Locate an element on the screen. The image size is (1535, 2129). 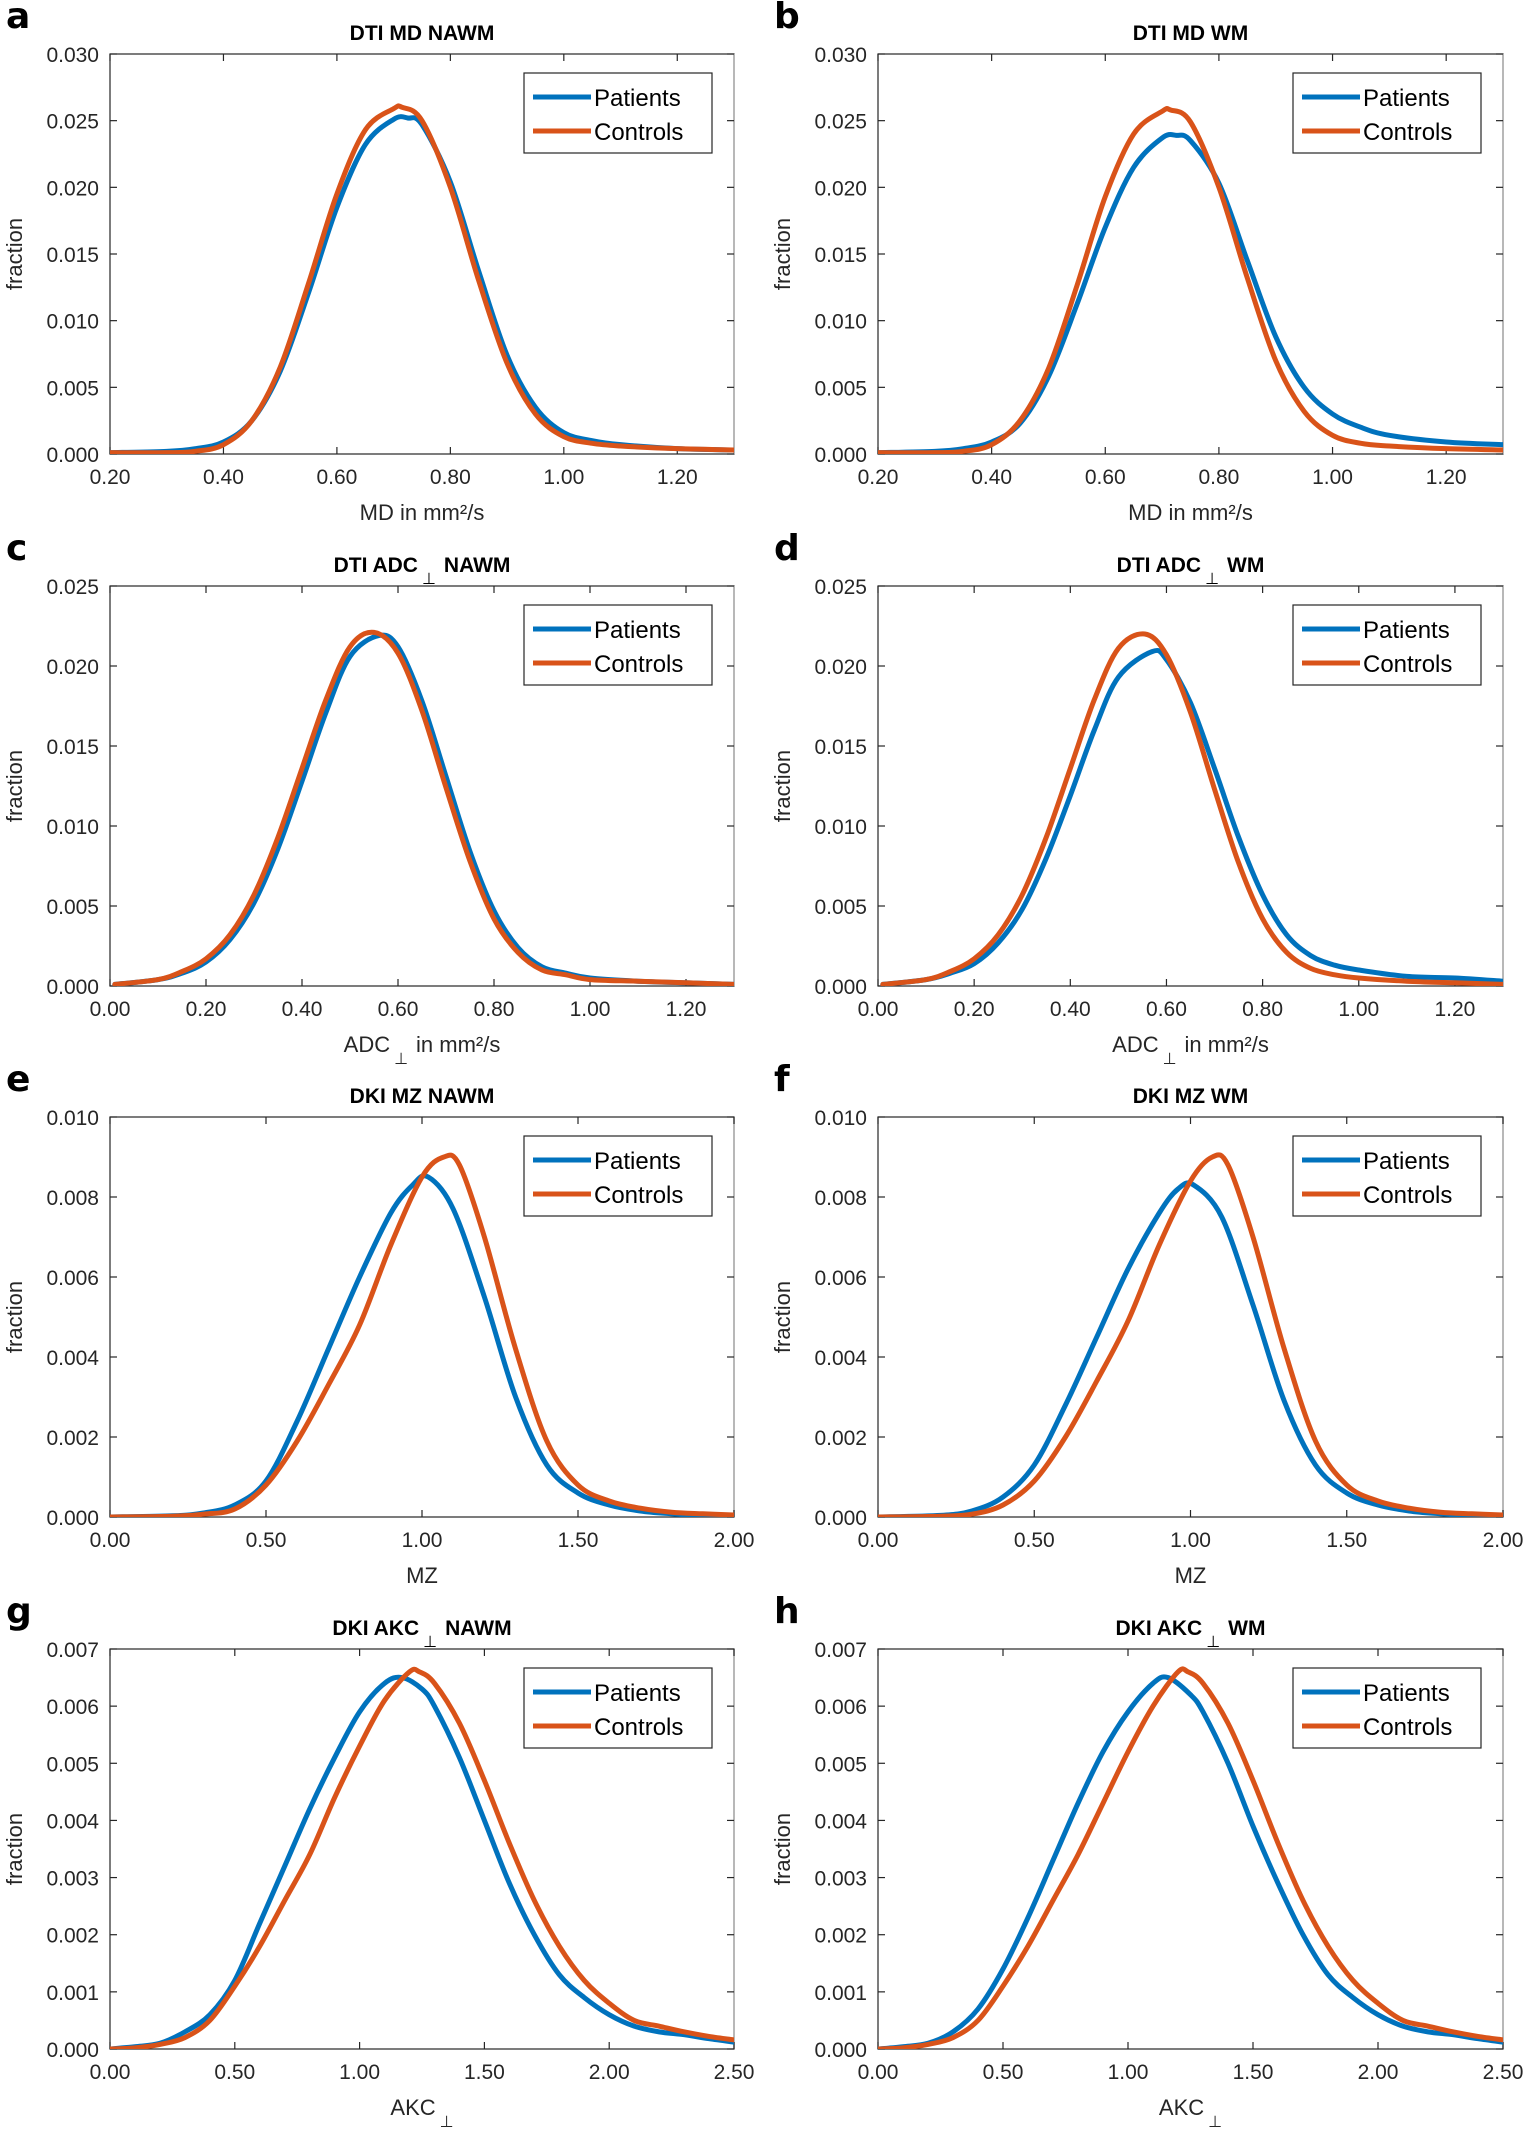
x-tick-label: 0.80 is located at coordinates (1218, 477).